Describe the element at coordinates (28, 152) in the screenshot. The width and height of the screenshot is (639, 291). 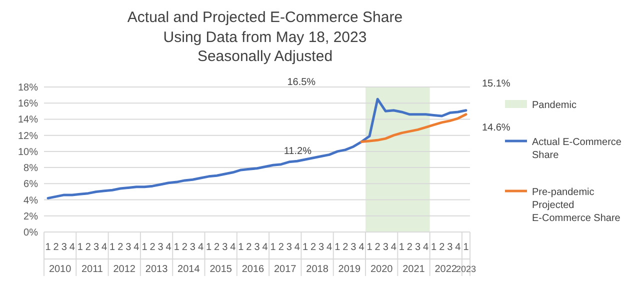
I see `y-tick-label: 10%` at that location.